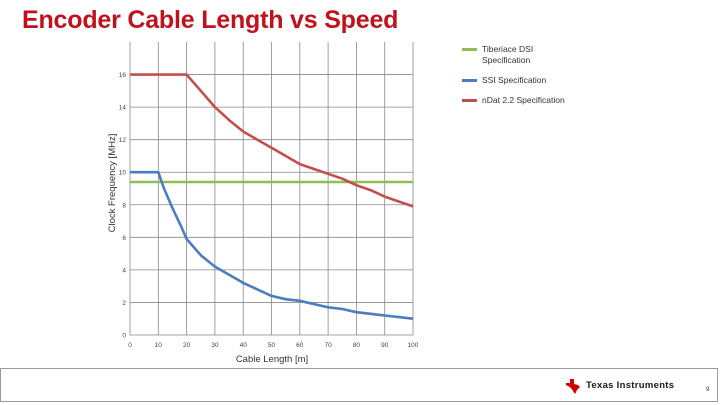 Image resolution: width=720 pixels, height=405 pixels. What do you see at coordinates (124, 238) in the screenshot?
I see `y-tick-label: 6` at bounding box center [124, 238].